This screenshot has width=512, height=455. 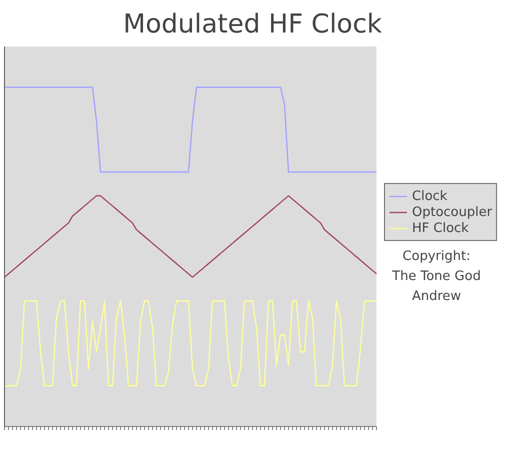 What do you see at coordinates (440, 228) in the screenshot?
I see `legend-label: HF Clock` at bounding box center [440, 228].